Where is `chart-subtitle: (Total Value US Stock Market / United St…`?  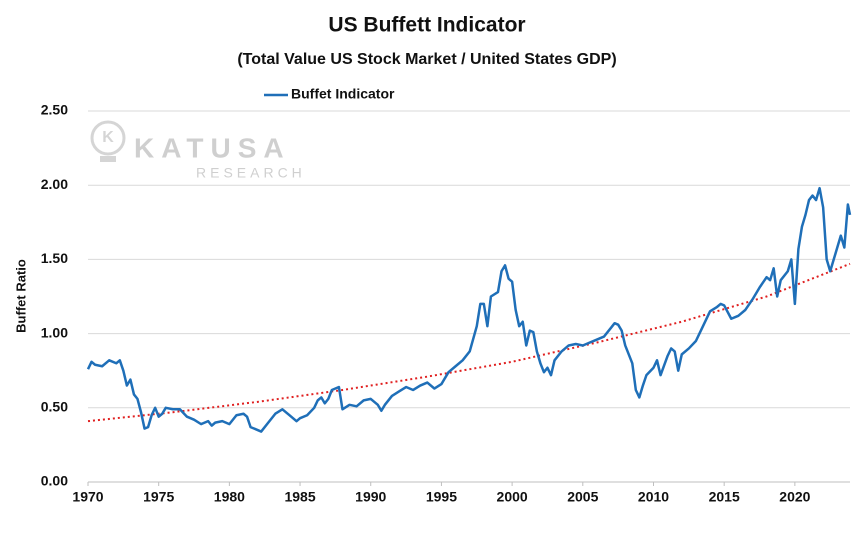 chart-subtitle: (Total Value US Stock Market / United St… is located at coordinates (426, 59).